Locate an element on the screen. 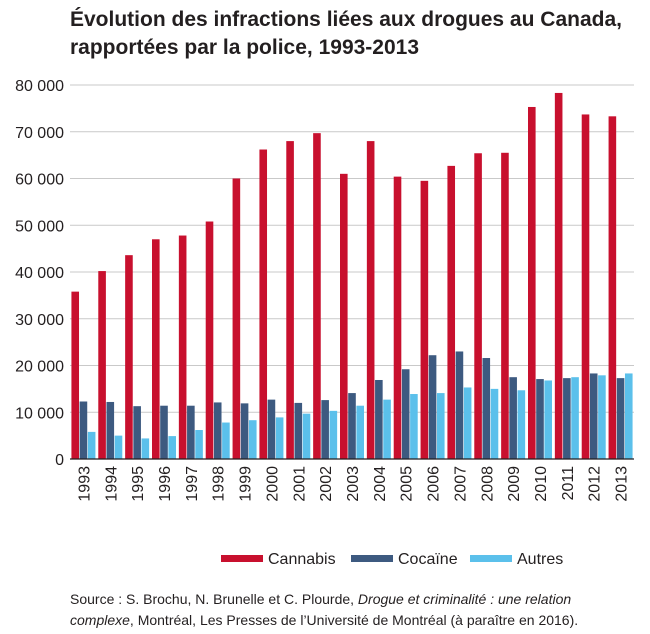 Image resolution: width=650 pixels, height=634 pixels. bar-cannabis-2007 is located at coordinates (451, 312).